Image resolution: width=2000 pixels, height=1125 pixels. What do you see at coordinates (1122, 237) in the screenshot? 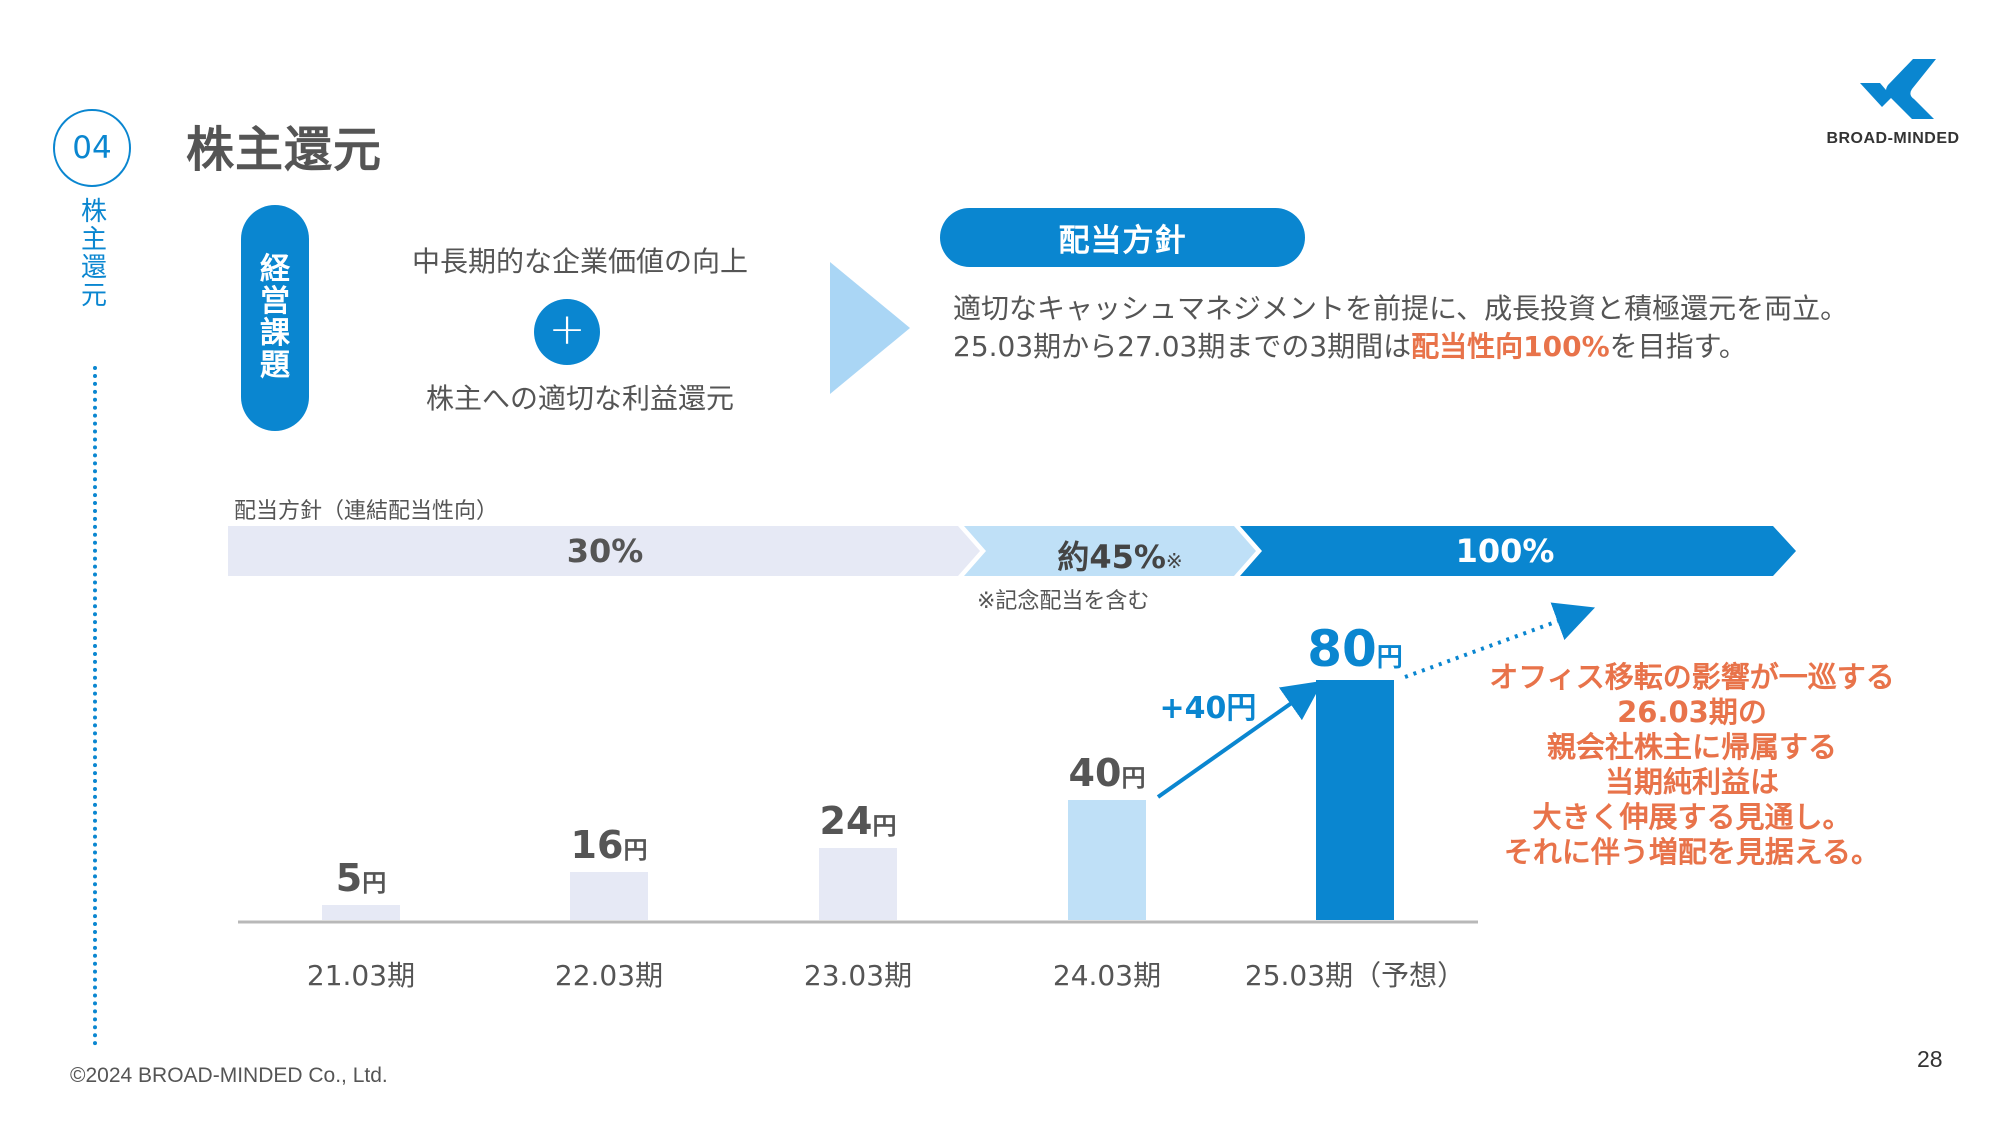
I see `dividend-policy-title: 配当方針` at bounding box center [1122, 237].